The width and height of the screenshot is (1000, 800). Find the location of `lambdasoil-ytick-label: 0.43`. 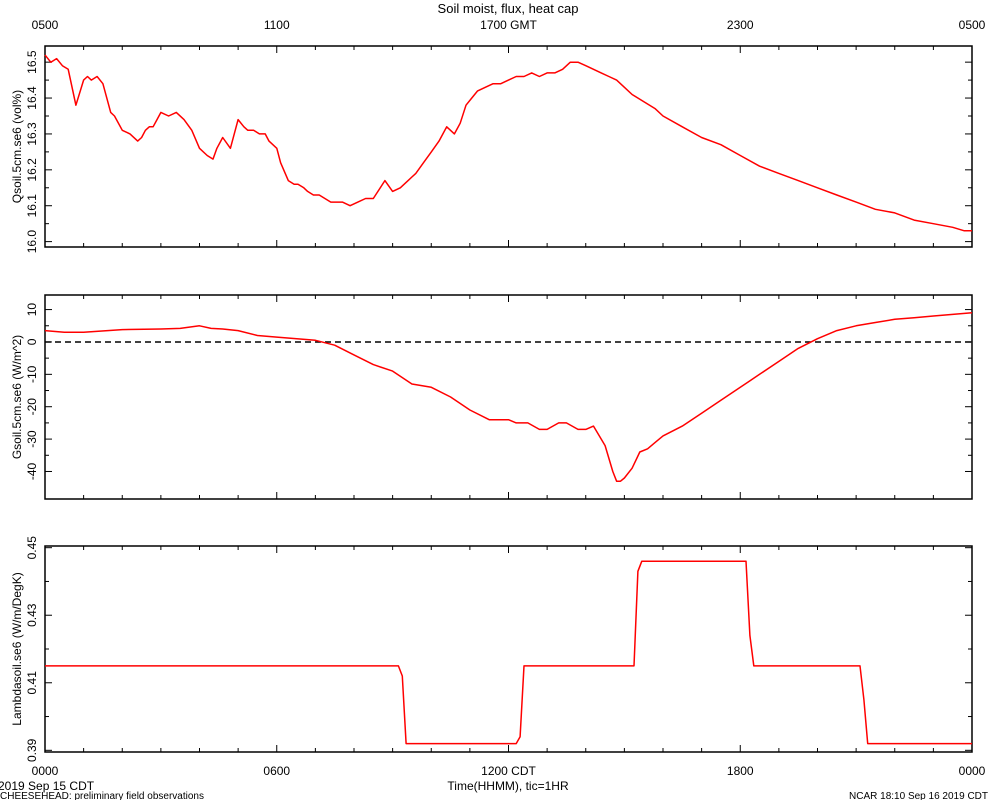

lambdasoil-ytick-label: 0.43 is located at coordinates (32, 615).